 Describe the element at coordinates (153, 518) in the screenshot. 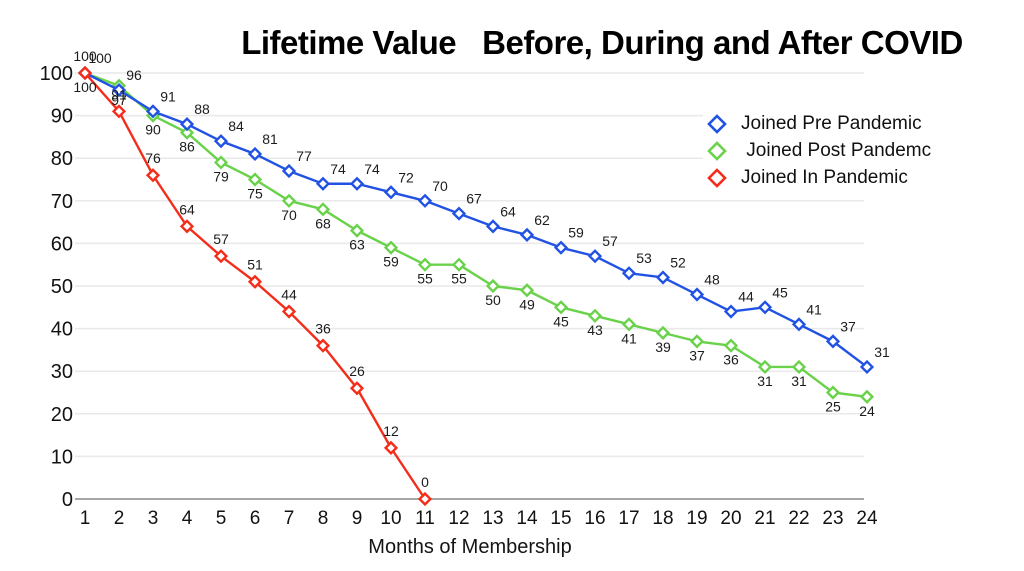

I see `x-tick-label: 3` at that location.